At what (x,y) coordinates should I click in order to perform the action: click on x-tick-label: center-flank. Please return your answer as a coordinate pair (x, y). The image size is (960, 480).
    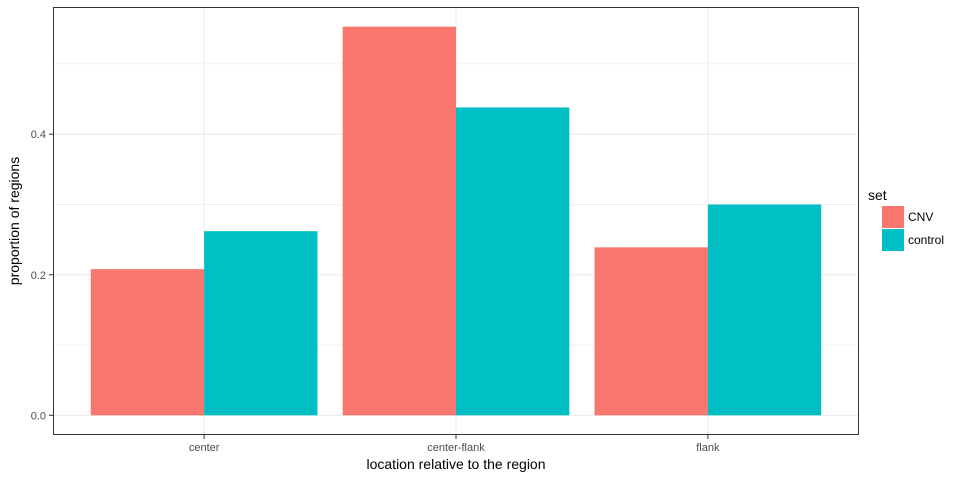
    Looking at the image, I should click on (456, 448).